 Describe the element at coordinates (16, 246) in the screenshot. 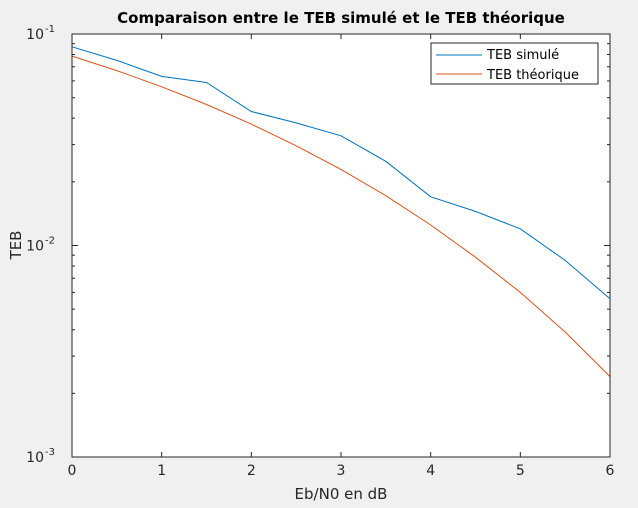

I see `y-axis-label: TEB` at that location.